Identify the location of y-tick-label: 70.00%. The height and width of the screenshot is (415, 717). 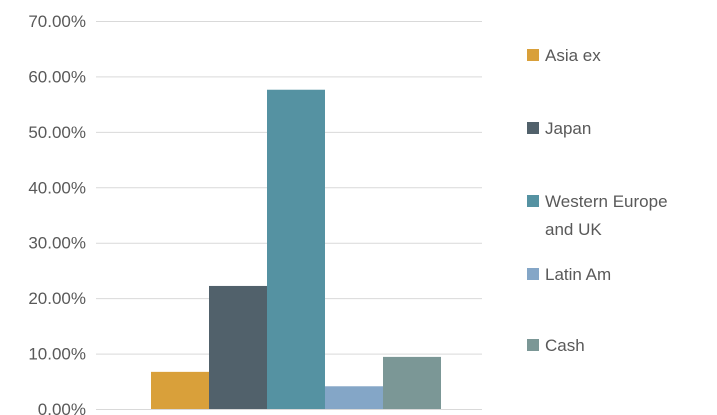
(57, 21).